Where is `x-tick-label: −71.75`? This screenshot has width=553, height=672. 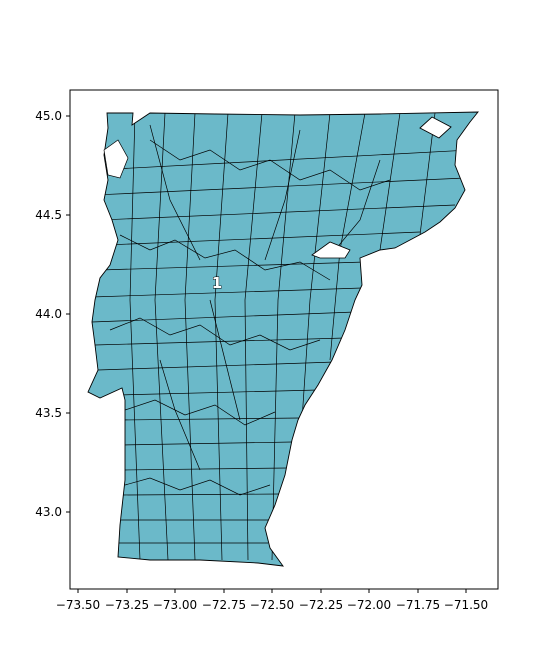 x-tick-label: −71.75 is located at coordinates (418, 605).